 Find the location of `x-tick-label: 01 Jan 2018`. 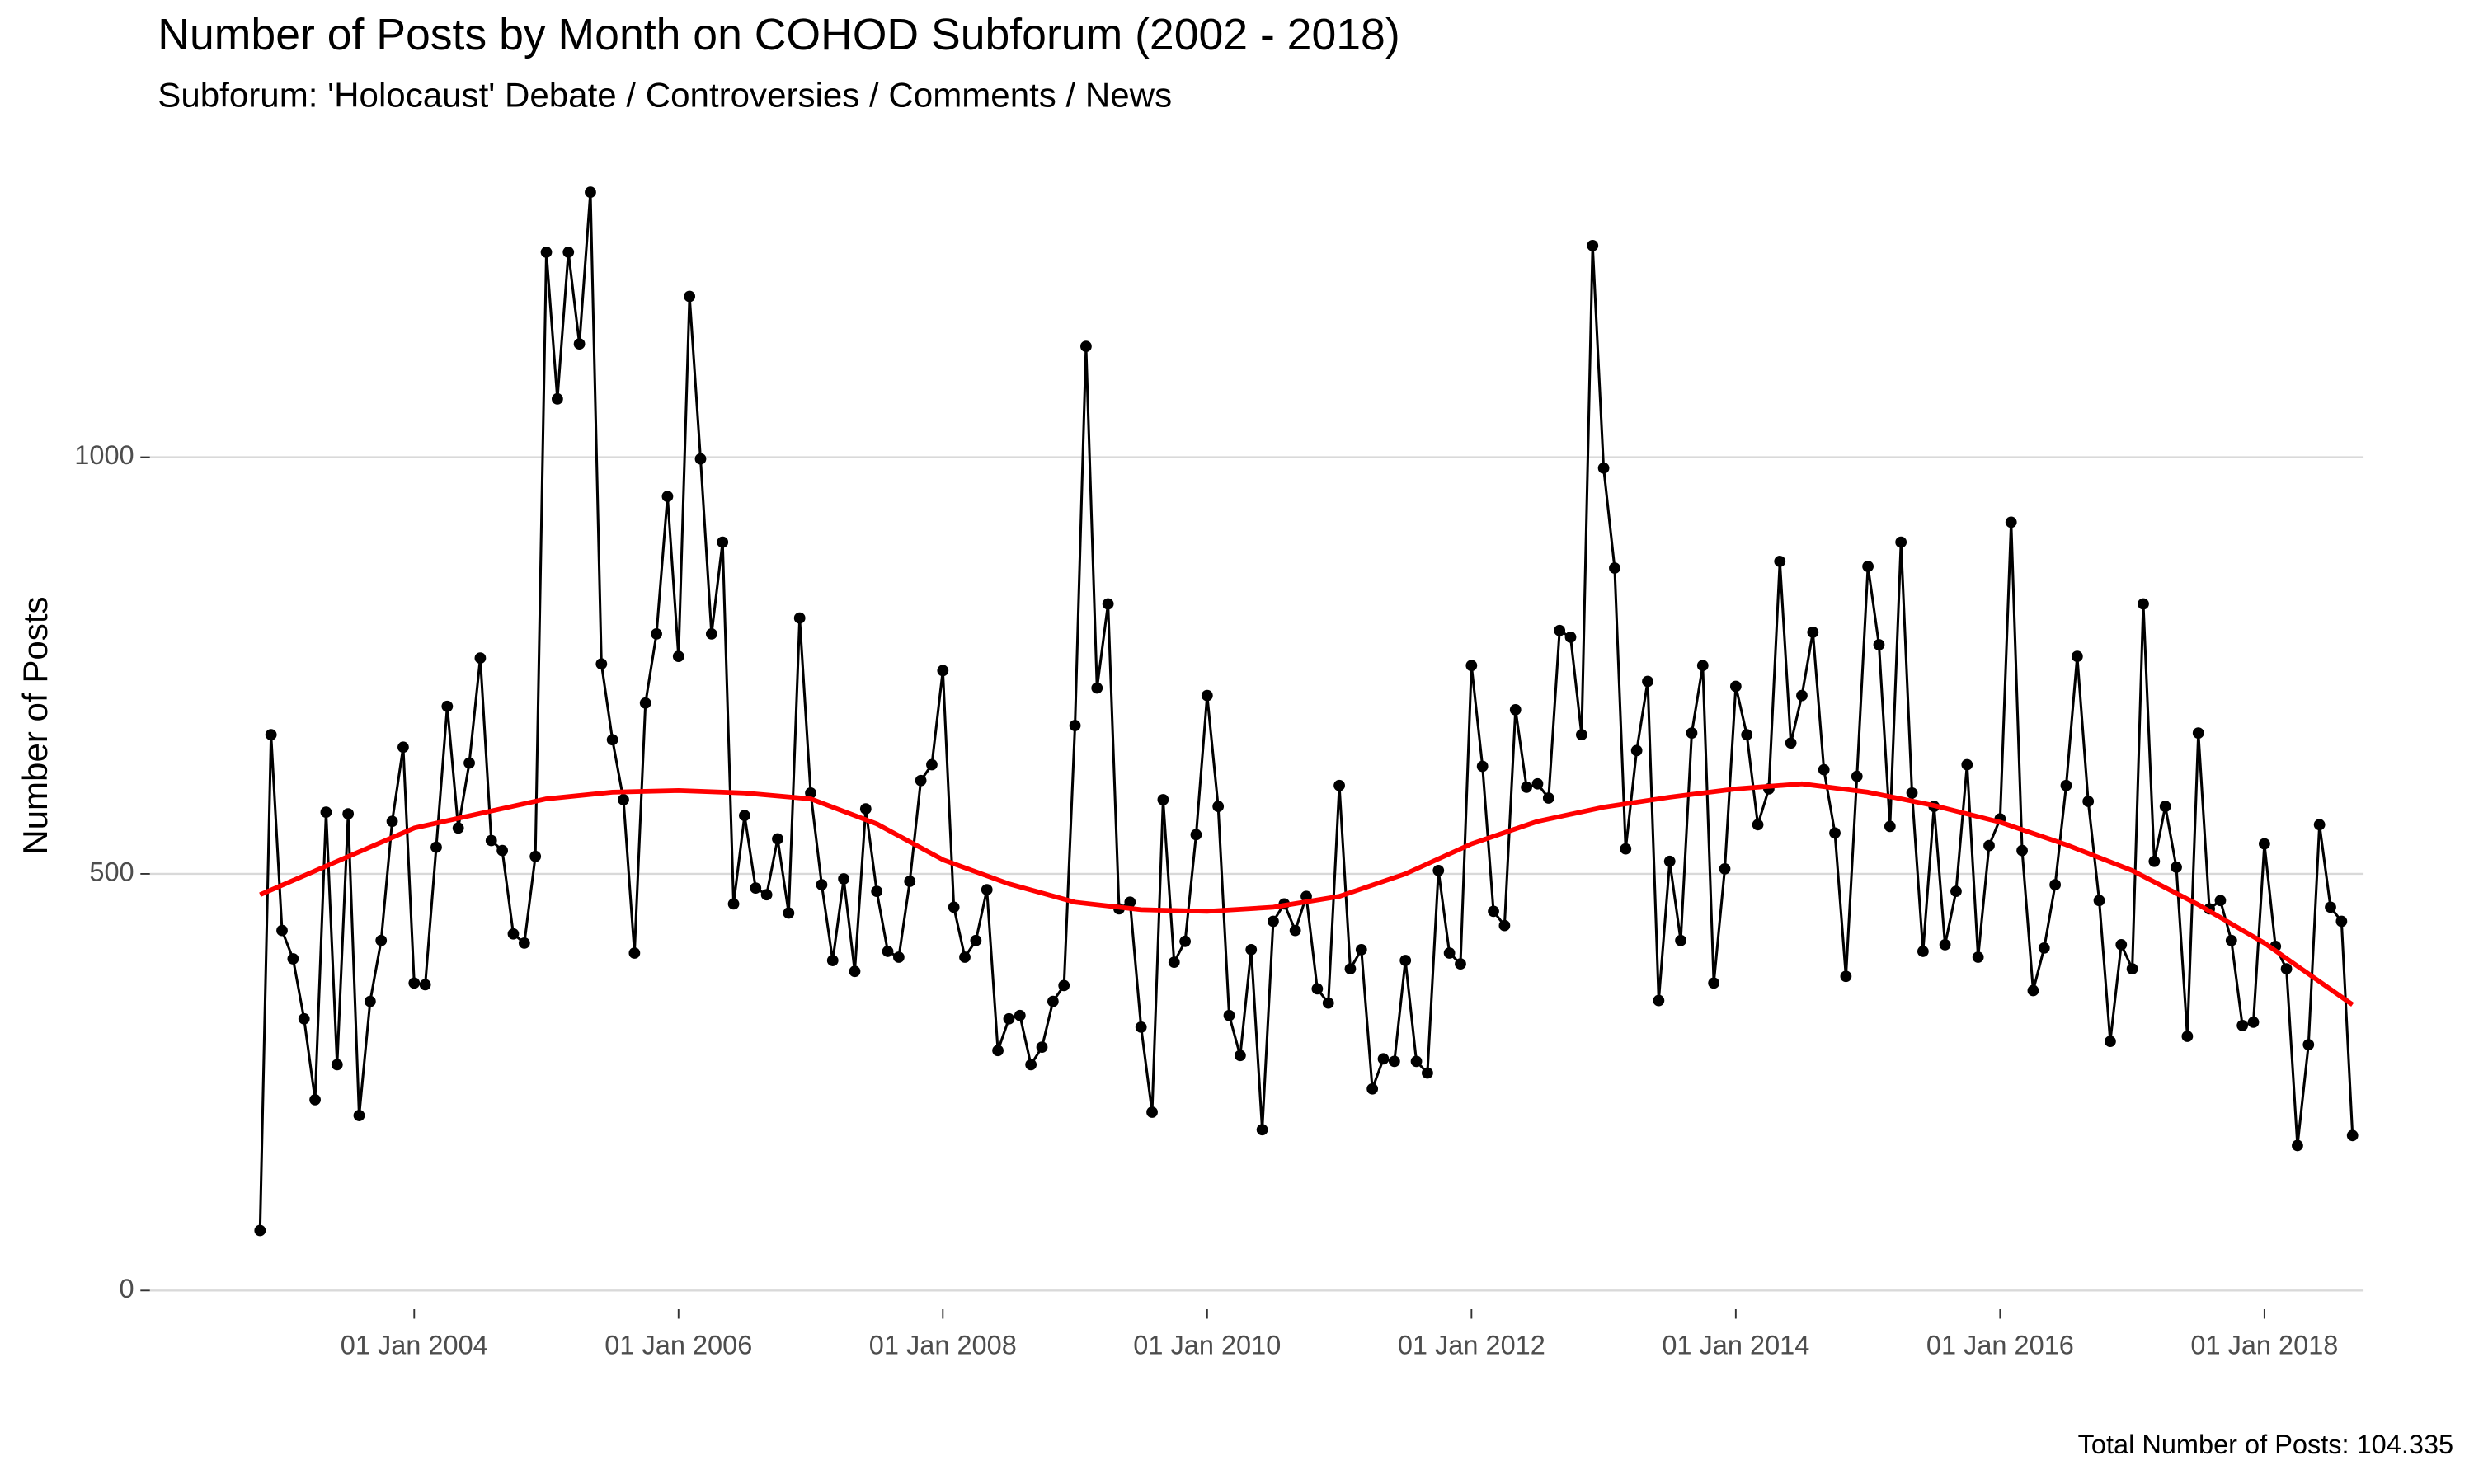

x-tick-label: 01 Jan 2018 is located at coordinates (2264, 1345).